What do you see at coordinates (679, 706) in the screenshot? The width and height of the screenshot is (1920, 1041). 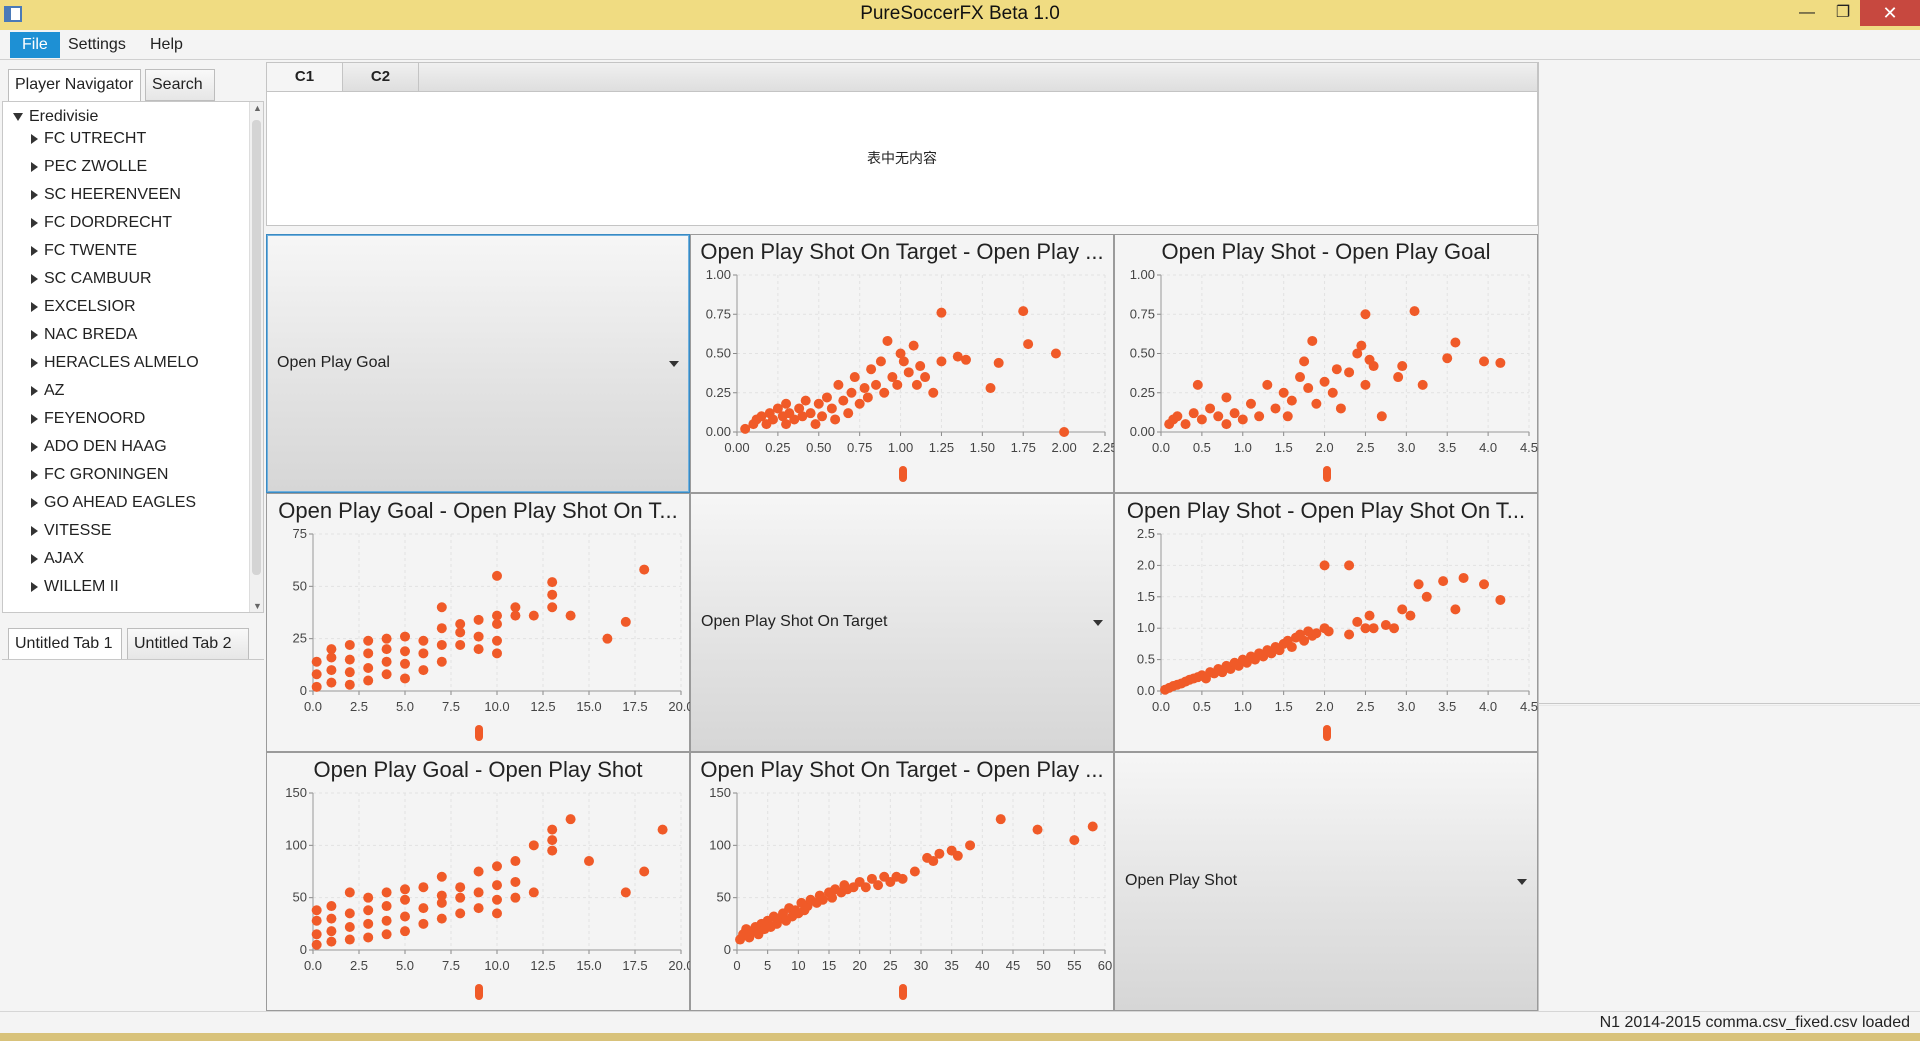 I see `x-tick-label: 20.0` at bounding box center [679, 706].